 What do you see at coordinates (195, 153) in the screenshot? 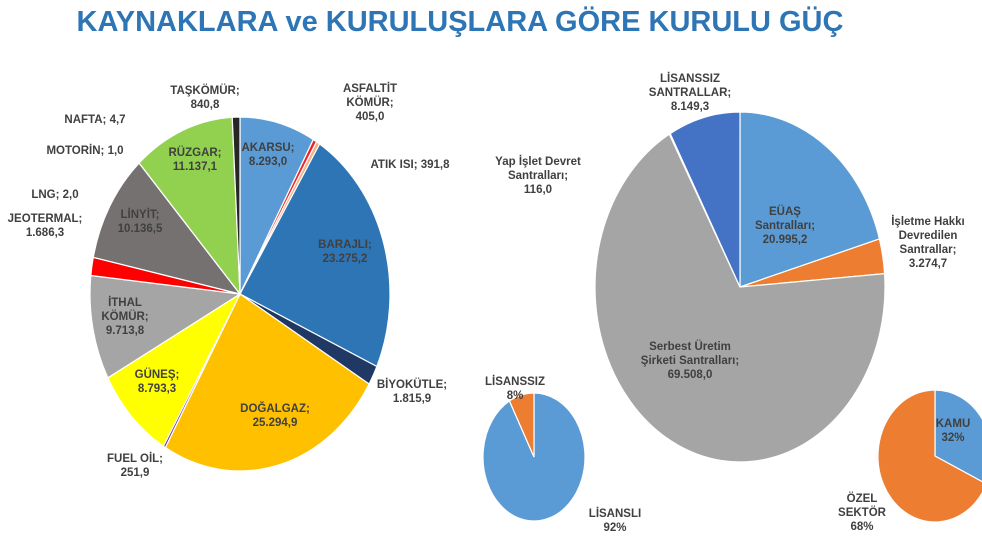
I see `slice-name: RÜZGAR;` at bounding box center [195, 153].